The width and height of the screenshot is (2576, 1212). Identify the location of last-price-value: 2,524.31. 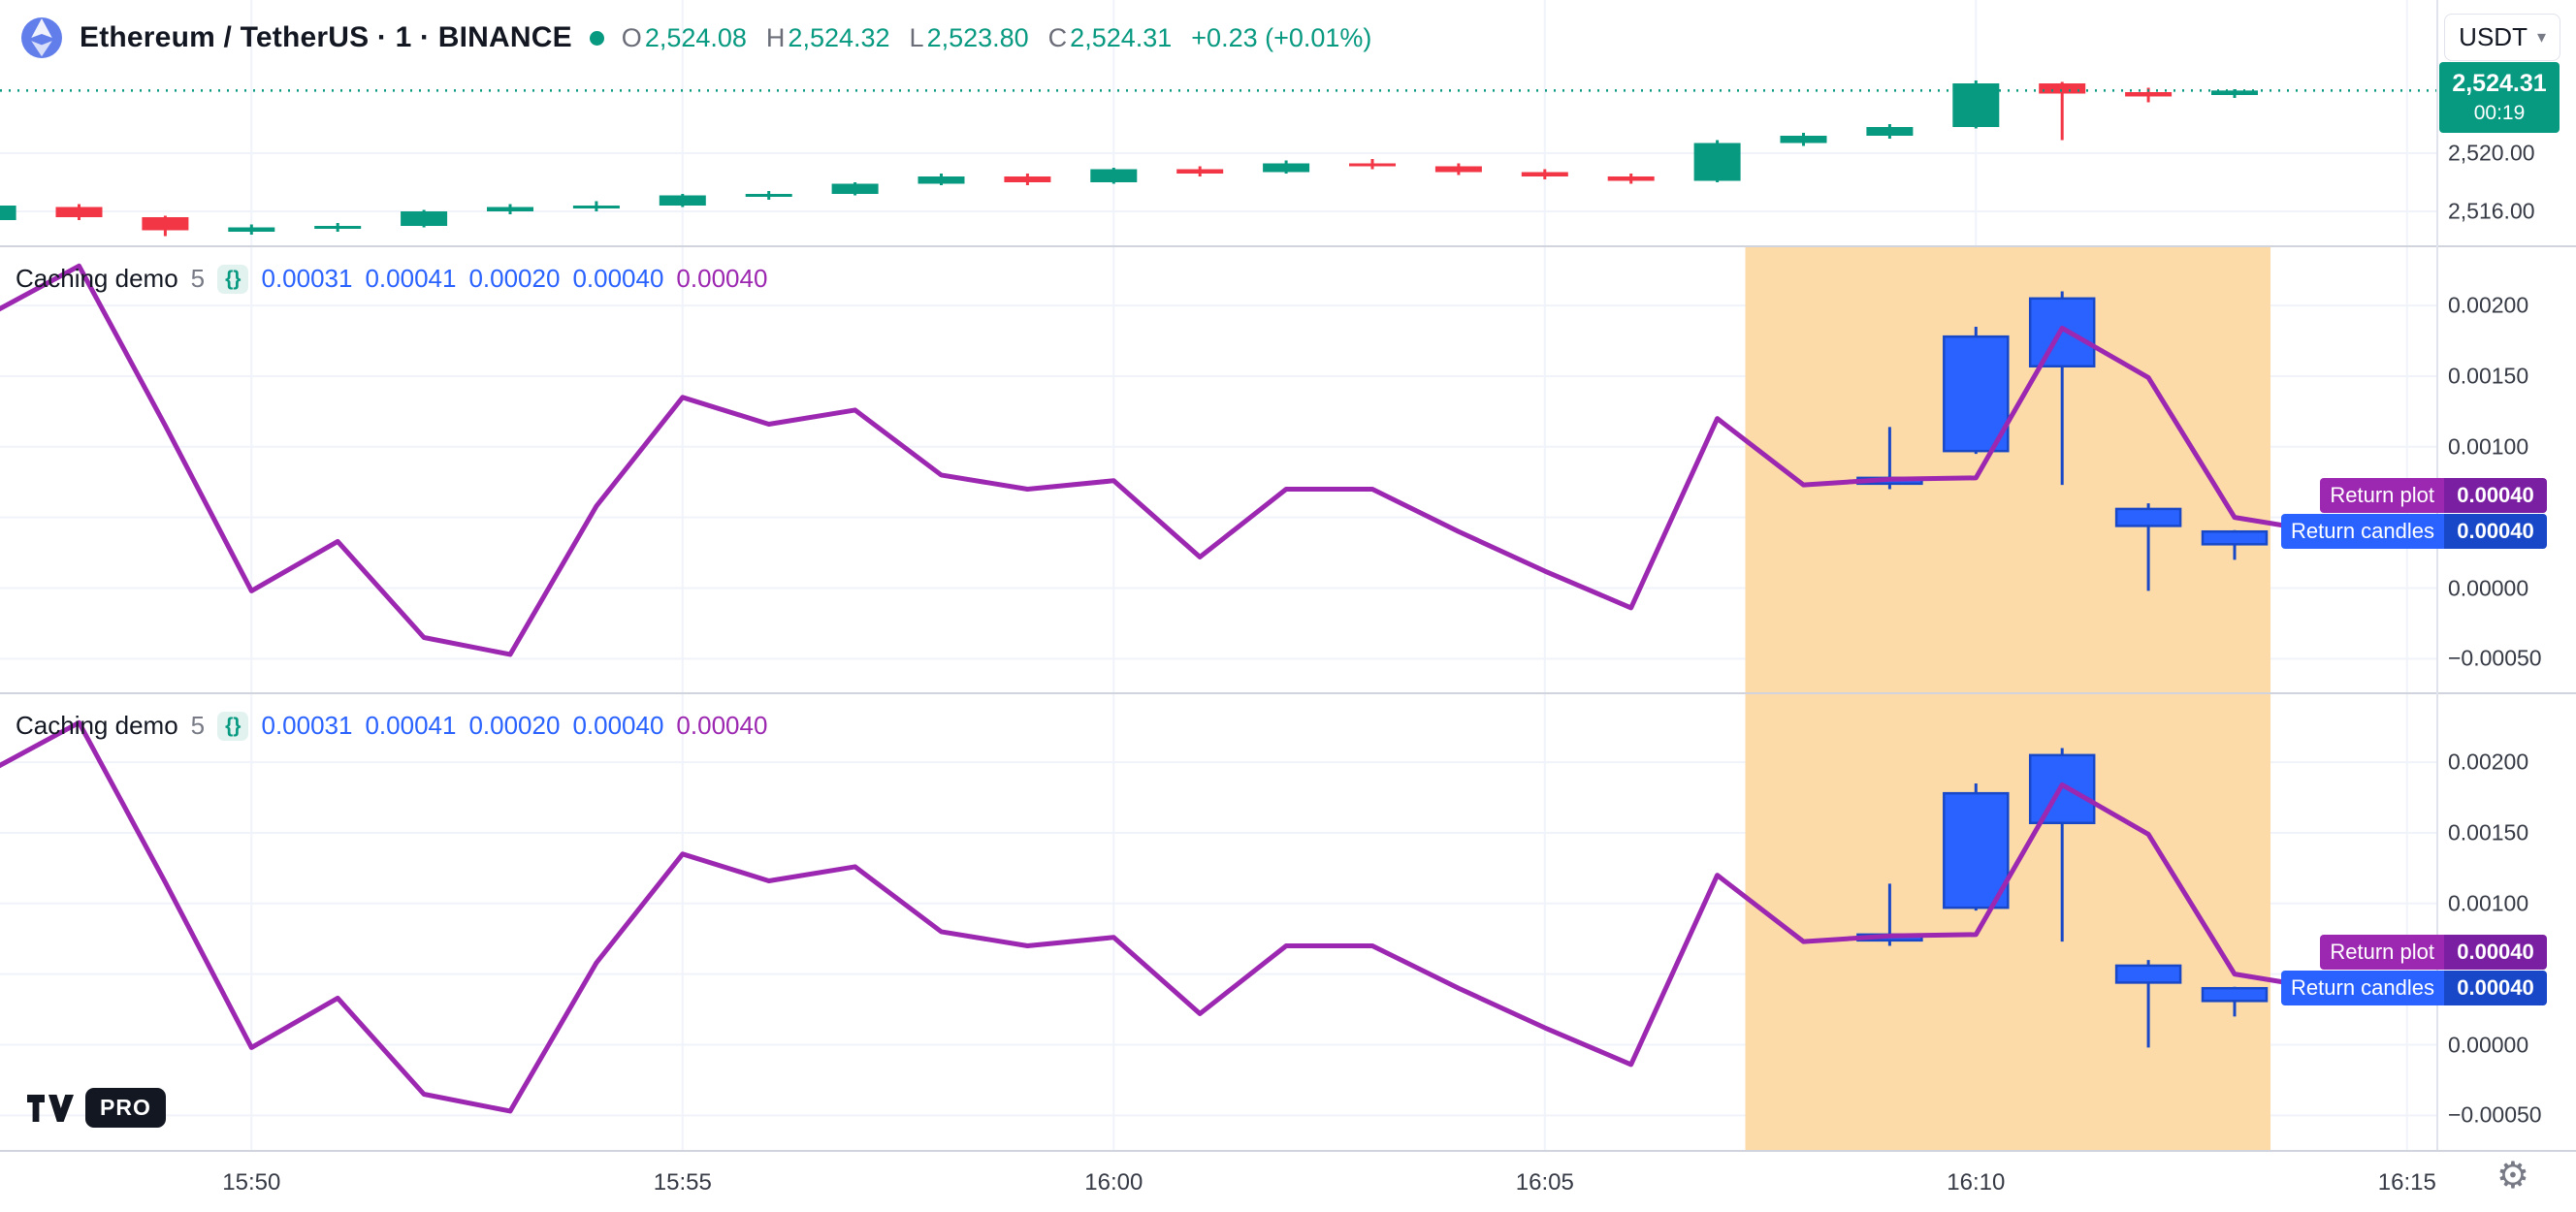
(2499, 84).